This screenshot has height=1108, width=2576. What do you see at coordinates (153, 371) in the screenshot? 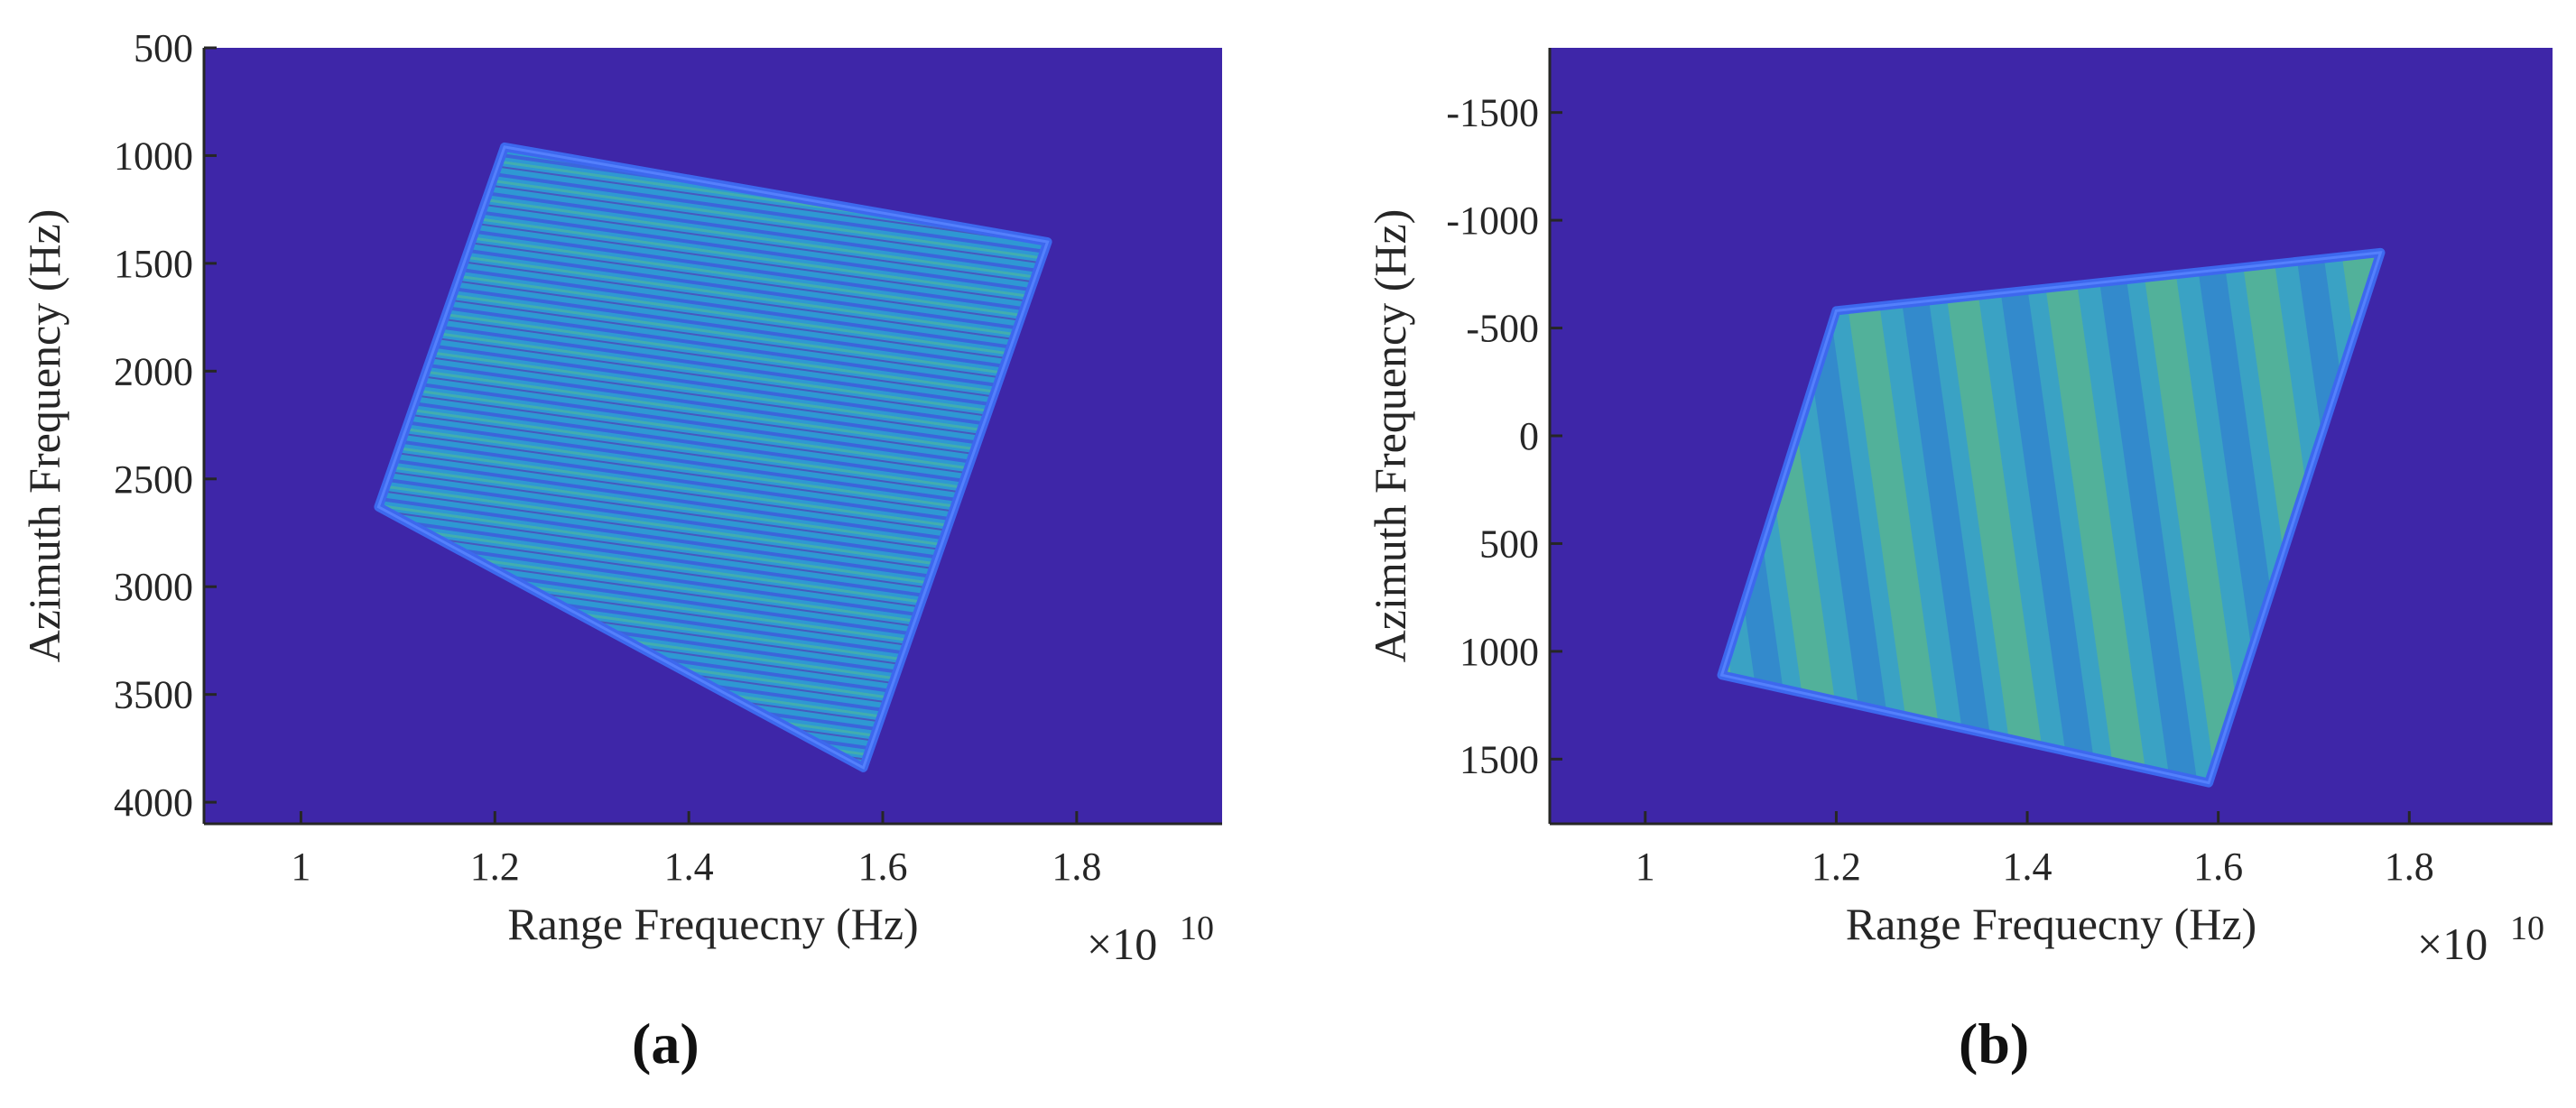
I see `y-tick-label: 2000` at bounding box center [153, 371].